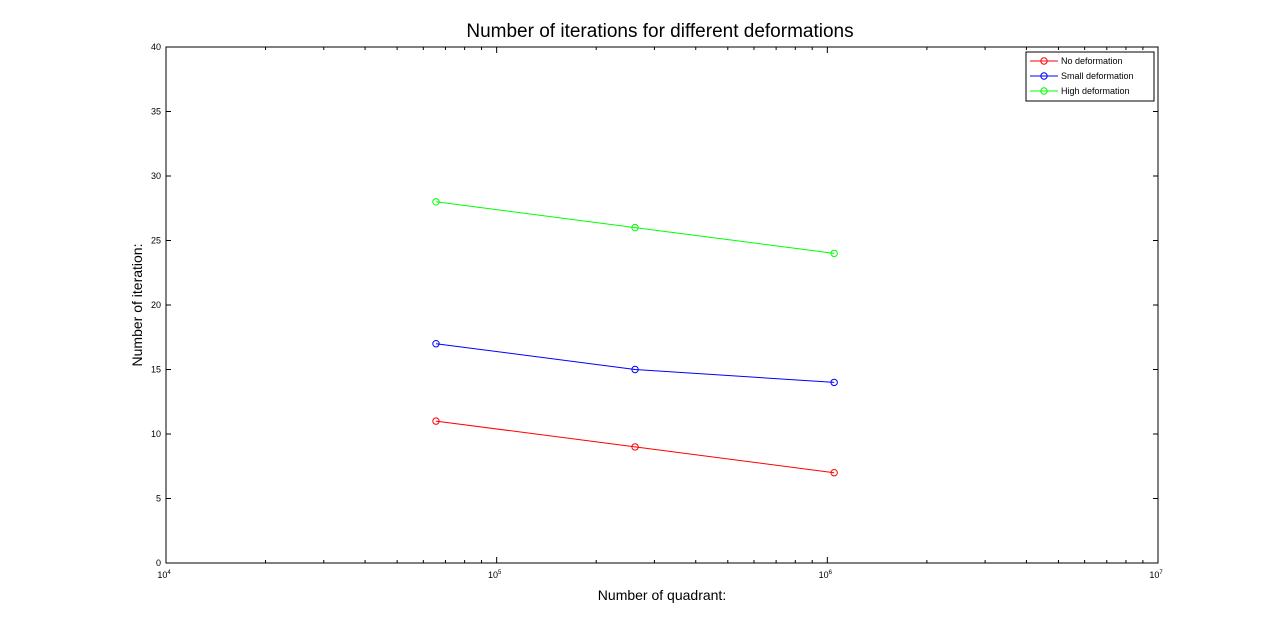 The height and width of the screenshot is (634, 1280). I want to click on y-tick-label: 0, so click(158, 563).